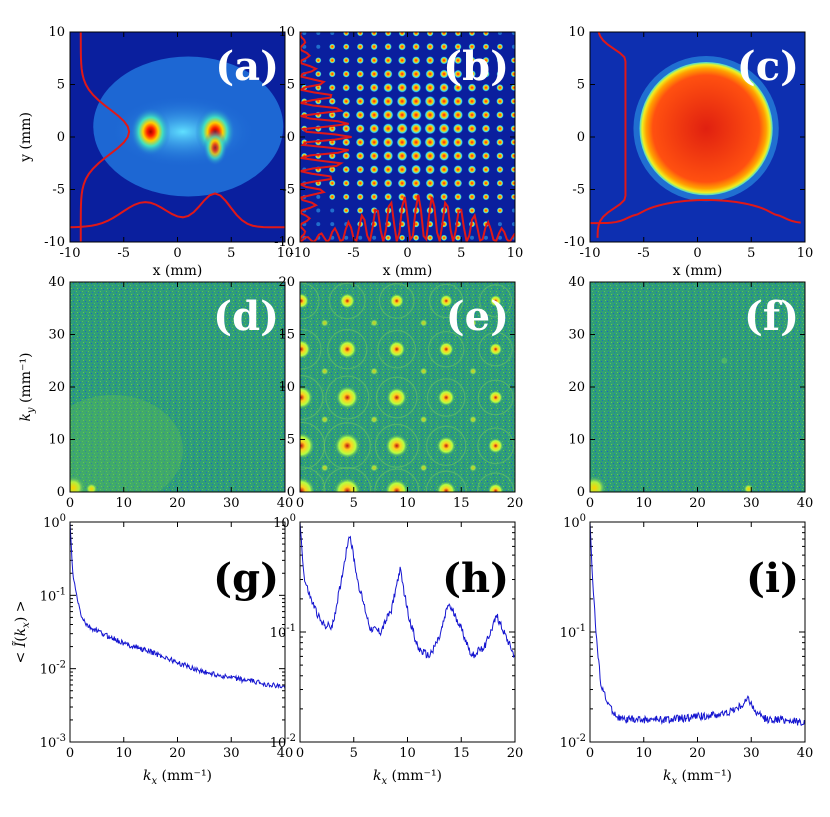 This screenshot has height=817, width=830. What do you see at coordinates (286, 335) in the screenshot?
I see `y-tick-label: 15` at bounding box center [286, 335].